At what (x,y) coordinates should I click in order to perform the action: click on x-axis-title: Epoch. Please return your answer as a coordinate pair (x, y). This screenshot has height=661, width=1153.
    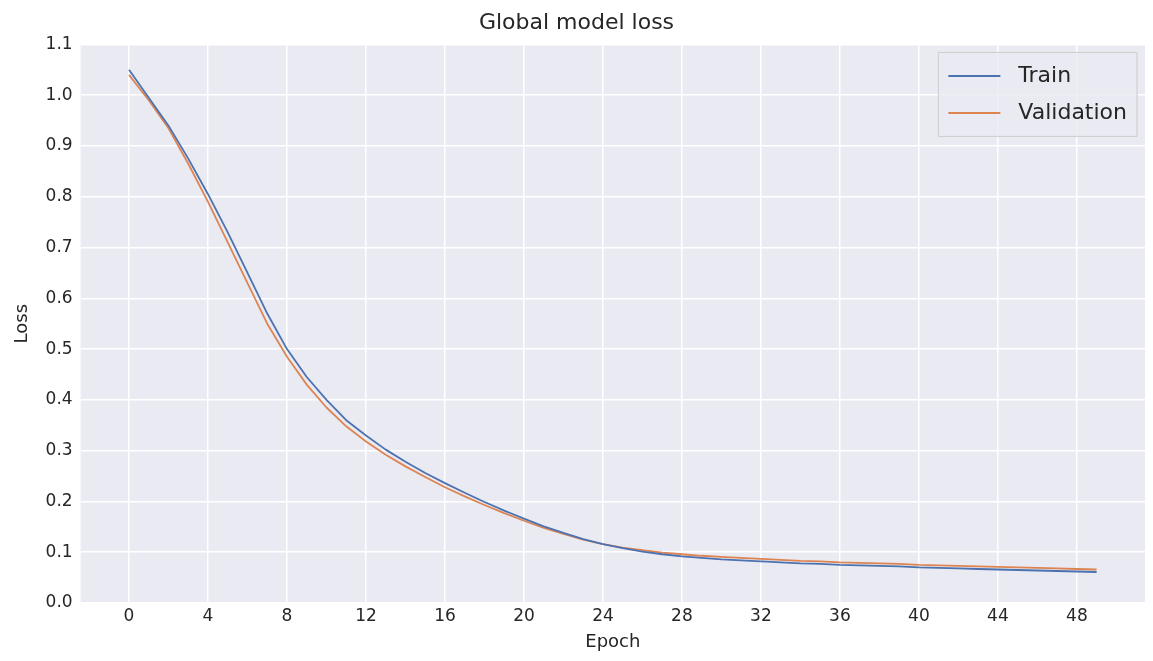
    Looking at the image, I should click on (613, 640).